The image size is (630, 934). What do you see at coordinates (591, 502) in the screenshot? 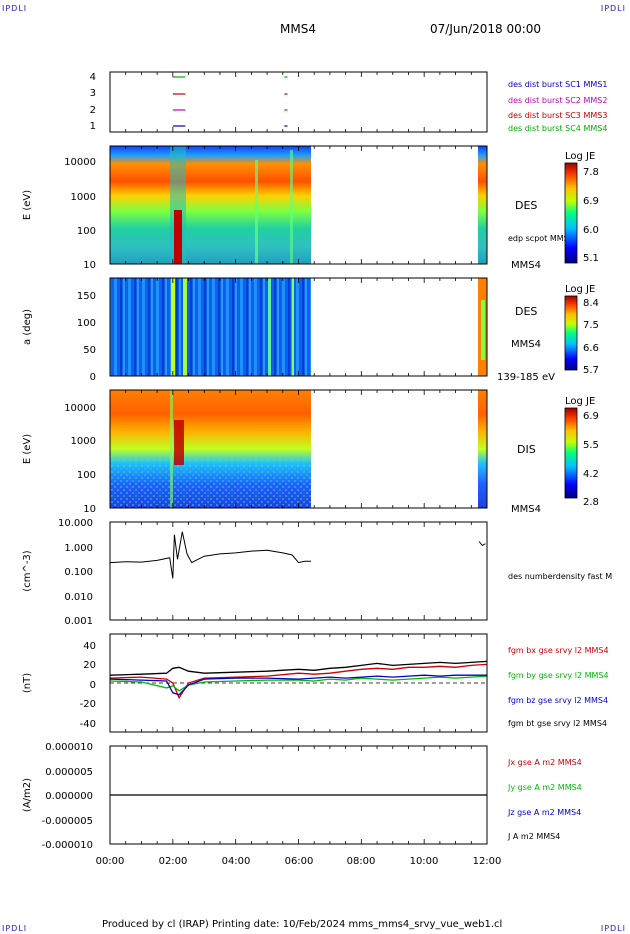
I see `dis-energy-colorbar-tick: 2.8` at bounding box center [591, 502].